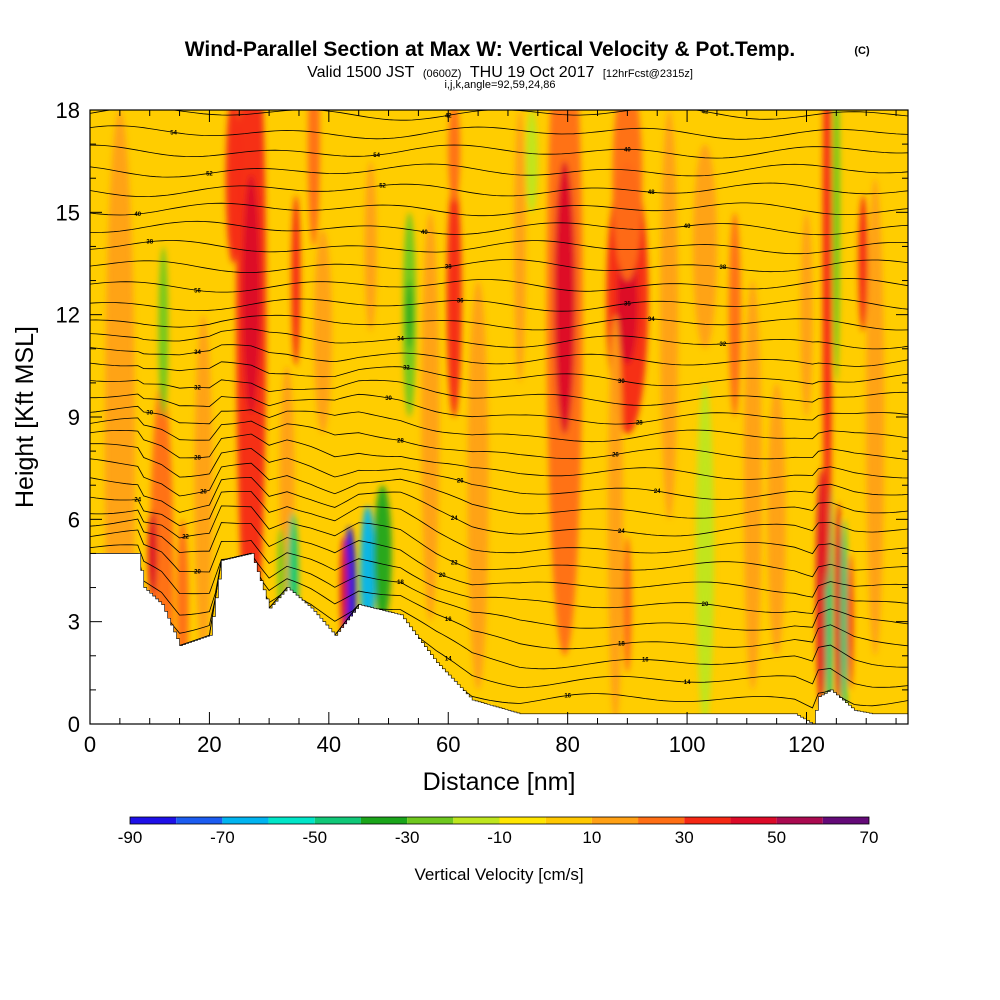 This screenshot has width=1000, height=1000. What do you see at coordinates (197, 573) in the screenshot?
I see `isentrope-label-40: 20` at bounding box center [197, 573].